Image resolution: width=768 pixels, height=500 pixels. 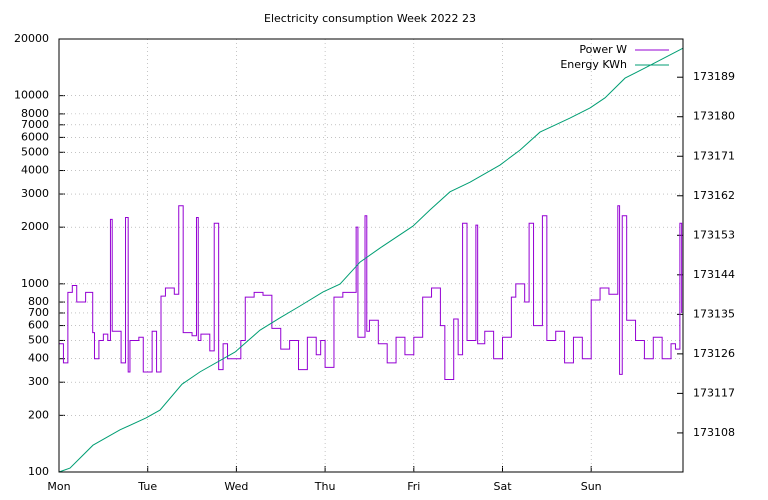 What do you see at coordinates (38, 381) in the screenshot?
I see `y-tick-label: 300` at bounding box center [38, 381].